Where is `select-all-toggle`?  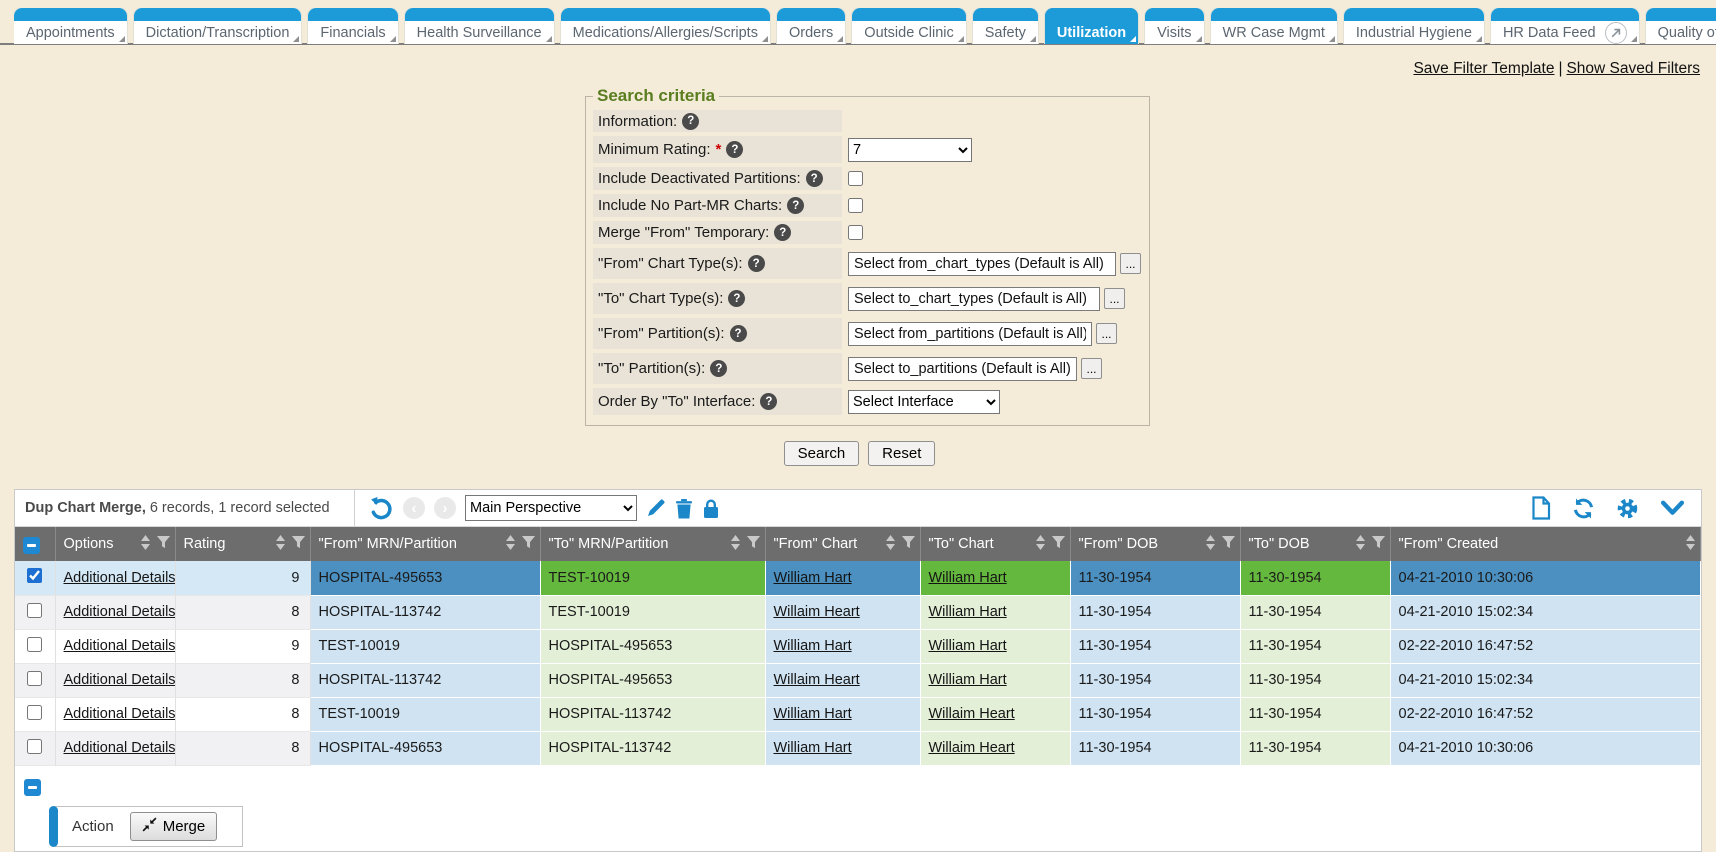
select-all-toggle is located at coordinates (31, 545).